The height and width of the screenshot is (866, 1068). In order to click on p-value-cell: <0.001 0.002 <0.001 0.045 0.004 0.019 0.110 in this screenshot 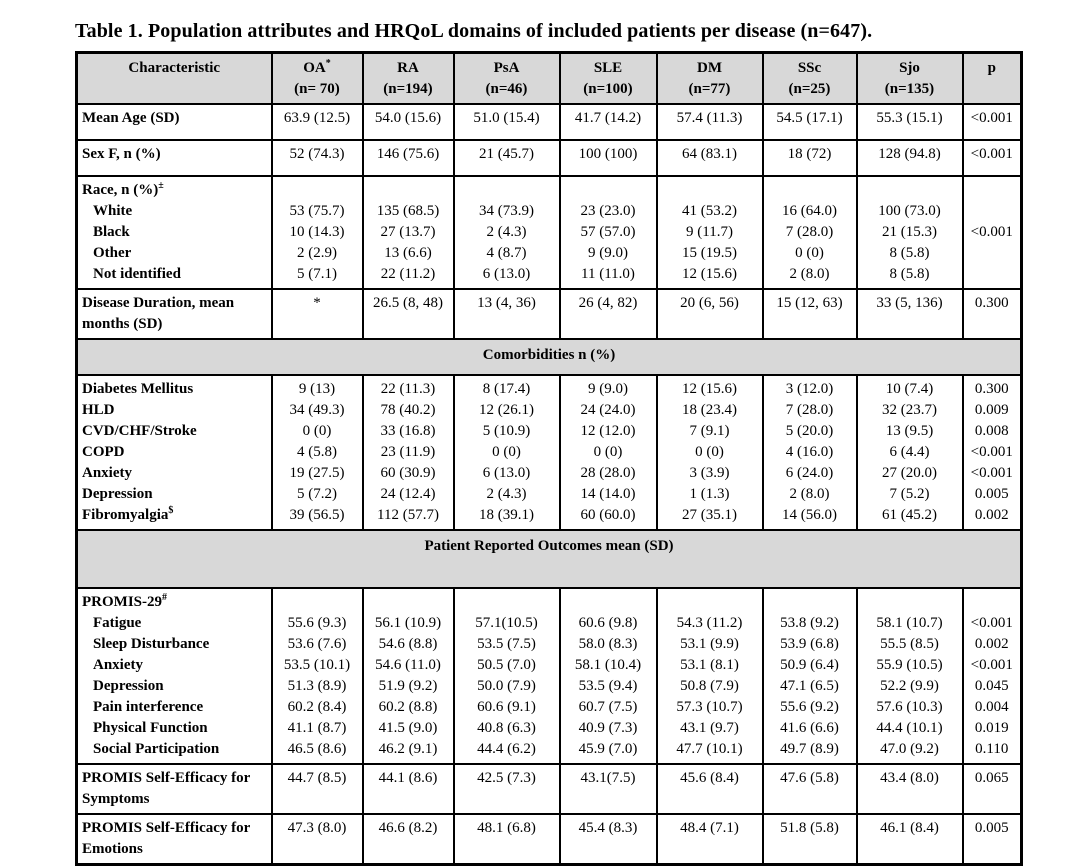, I will do `click(992, 676)`.